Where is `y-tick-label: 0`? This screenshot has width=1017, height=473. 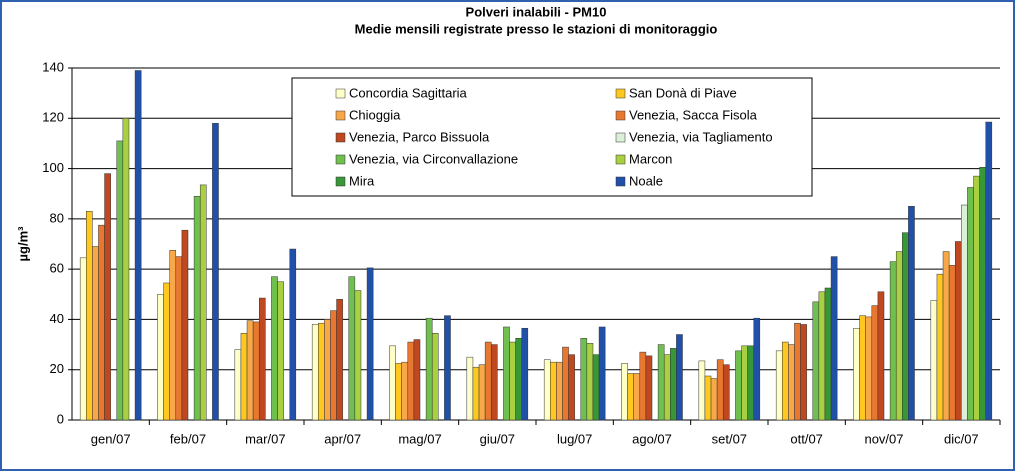 y-tick-label: 0 is located at coordinates (60, 418).